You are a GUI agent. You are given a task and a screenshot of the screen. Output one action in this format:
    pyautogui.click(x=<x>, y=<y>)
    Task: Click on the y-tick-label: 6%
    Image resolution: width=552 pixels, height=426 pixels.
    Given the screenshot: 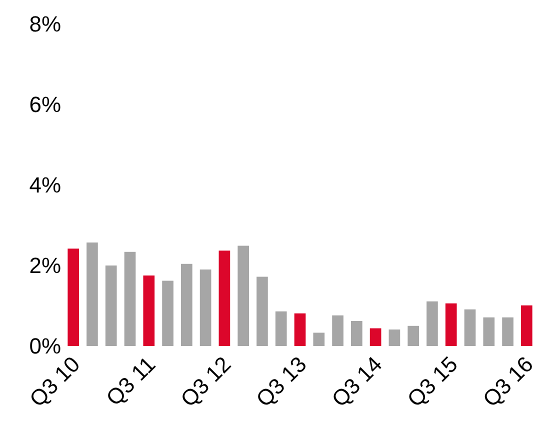 What is the action you would take?
    pyautogui.click(x=45, y=105)
    